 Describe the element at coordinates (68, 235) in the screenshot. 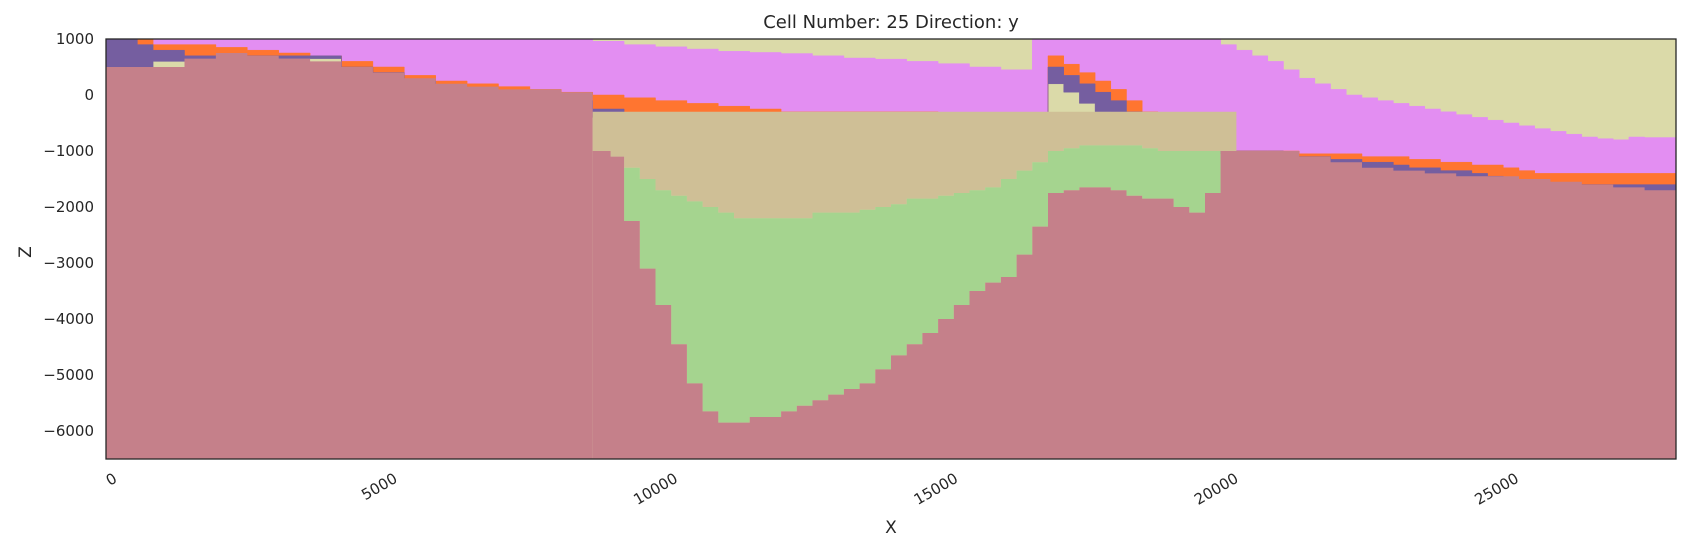

I see `y-tick-labels: 1000 0 −1000 −2000 −3000 −4000 −5000 −6000` at that location.